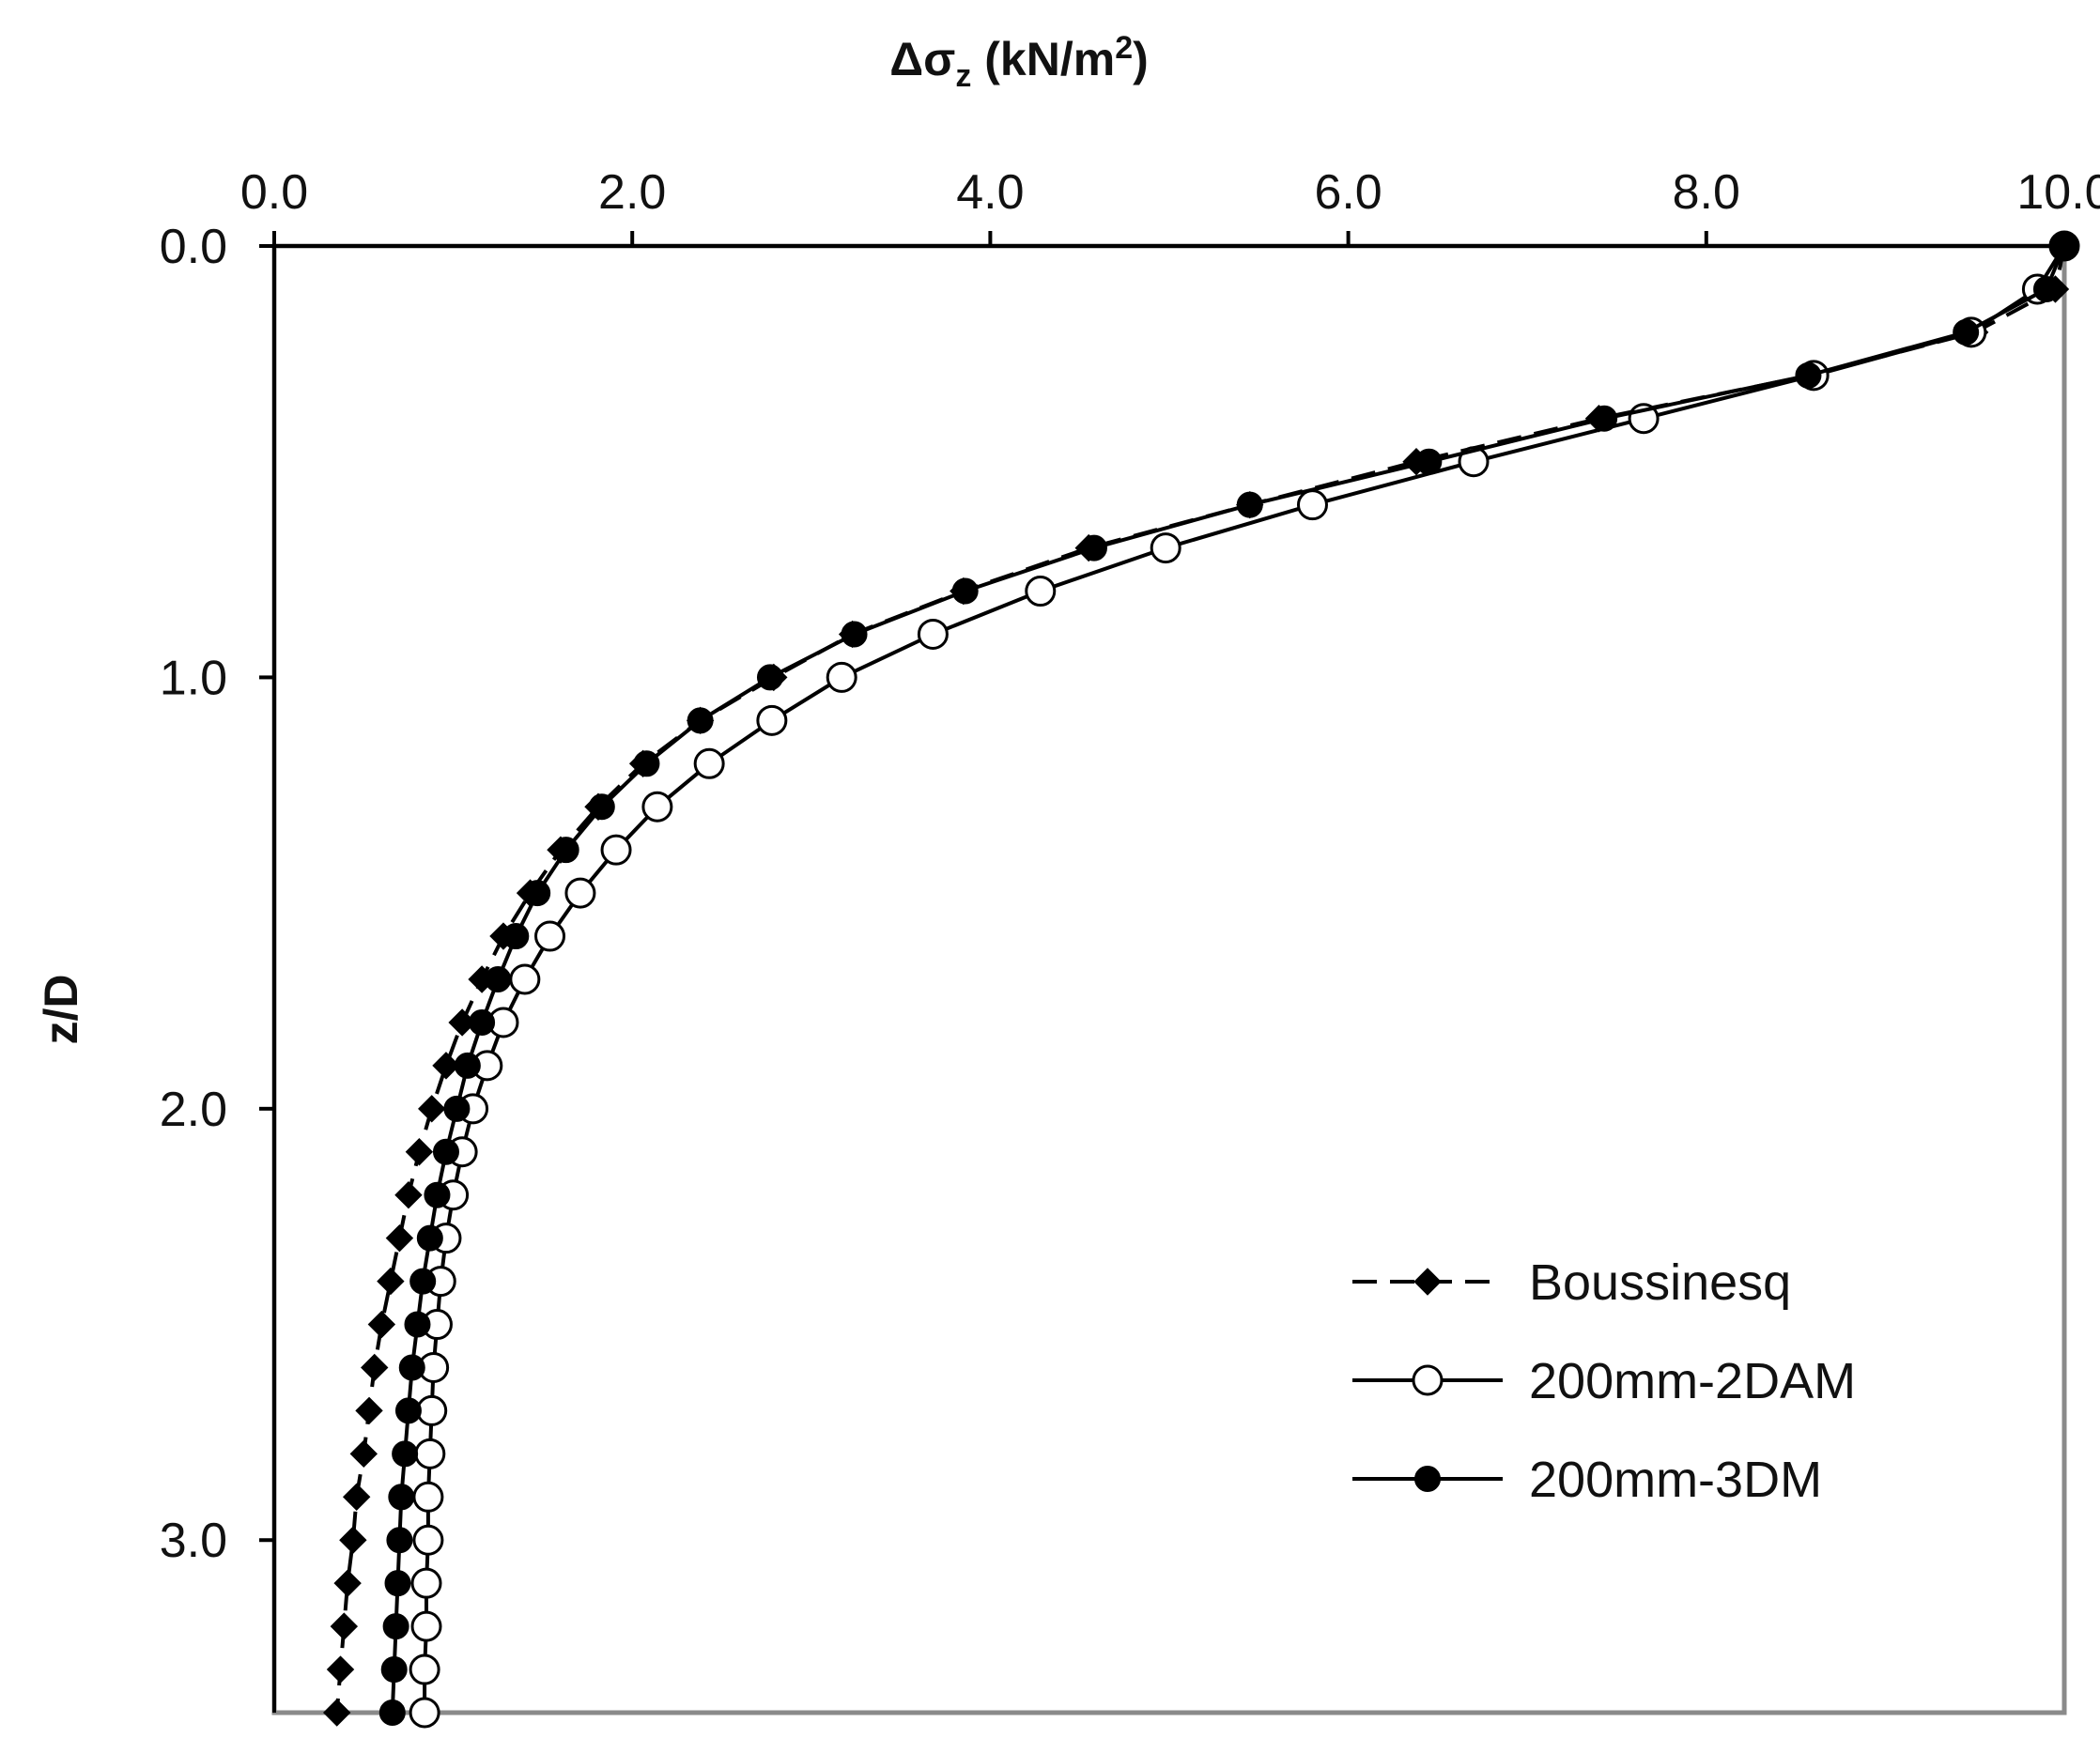 This screenshot has height=1738, width=2100. Describe the element at coordinates (217, 894) in the screenshot. I see `y-axis-ticks: 0.0 1.0 2.0 3.0` at that location.